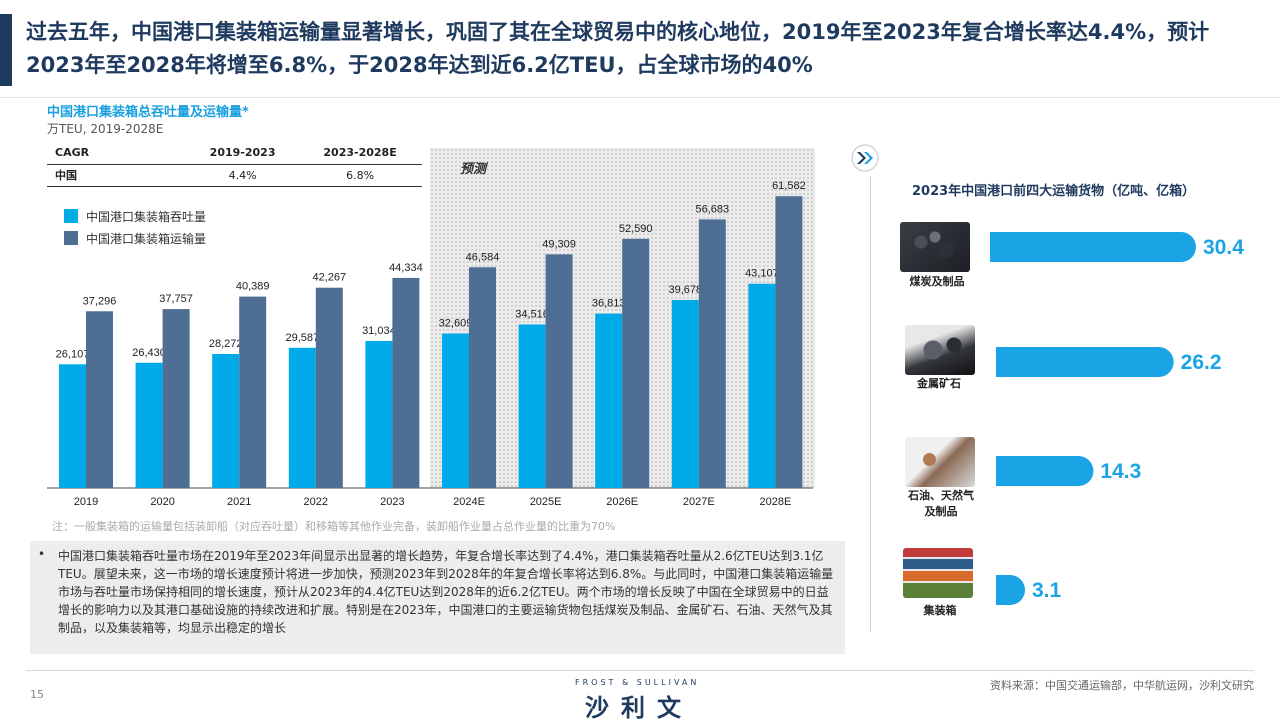  Describe the element at coordinates (73, 354) in the screenshot. I see `bar-value-label: 26,107` at that location.